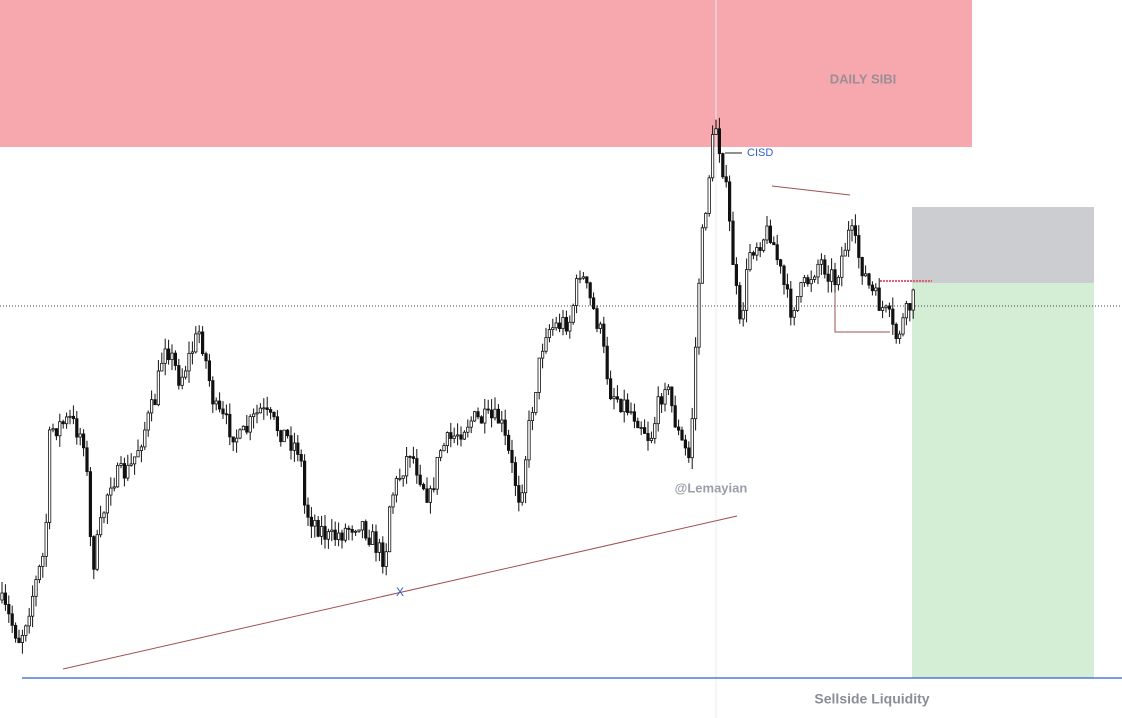 This screenshot has width=1122, height=718. Describe the element at coordinates (862, 311) in the screenshot. I see `range-line` at that location.